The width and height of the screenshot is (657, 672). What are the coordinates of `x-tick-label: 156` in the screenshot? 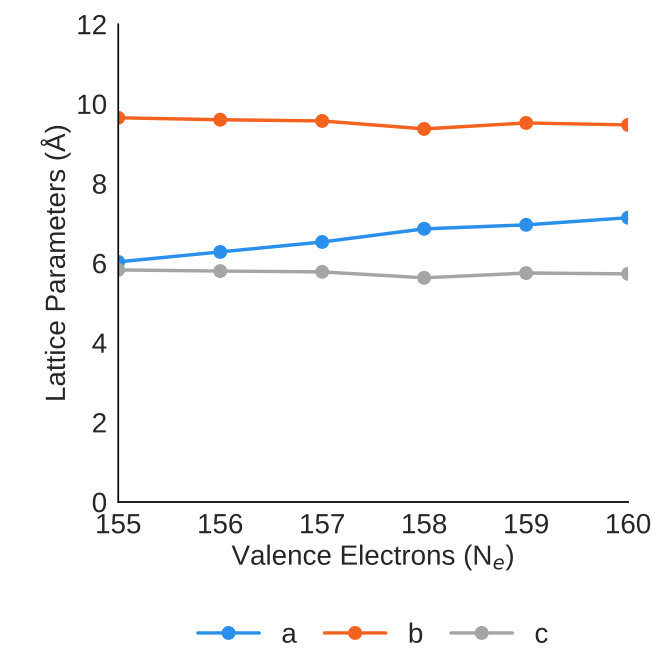 It's located at (220, 524).